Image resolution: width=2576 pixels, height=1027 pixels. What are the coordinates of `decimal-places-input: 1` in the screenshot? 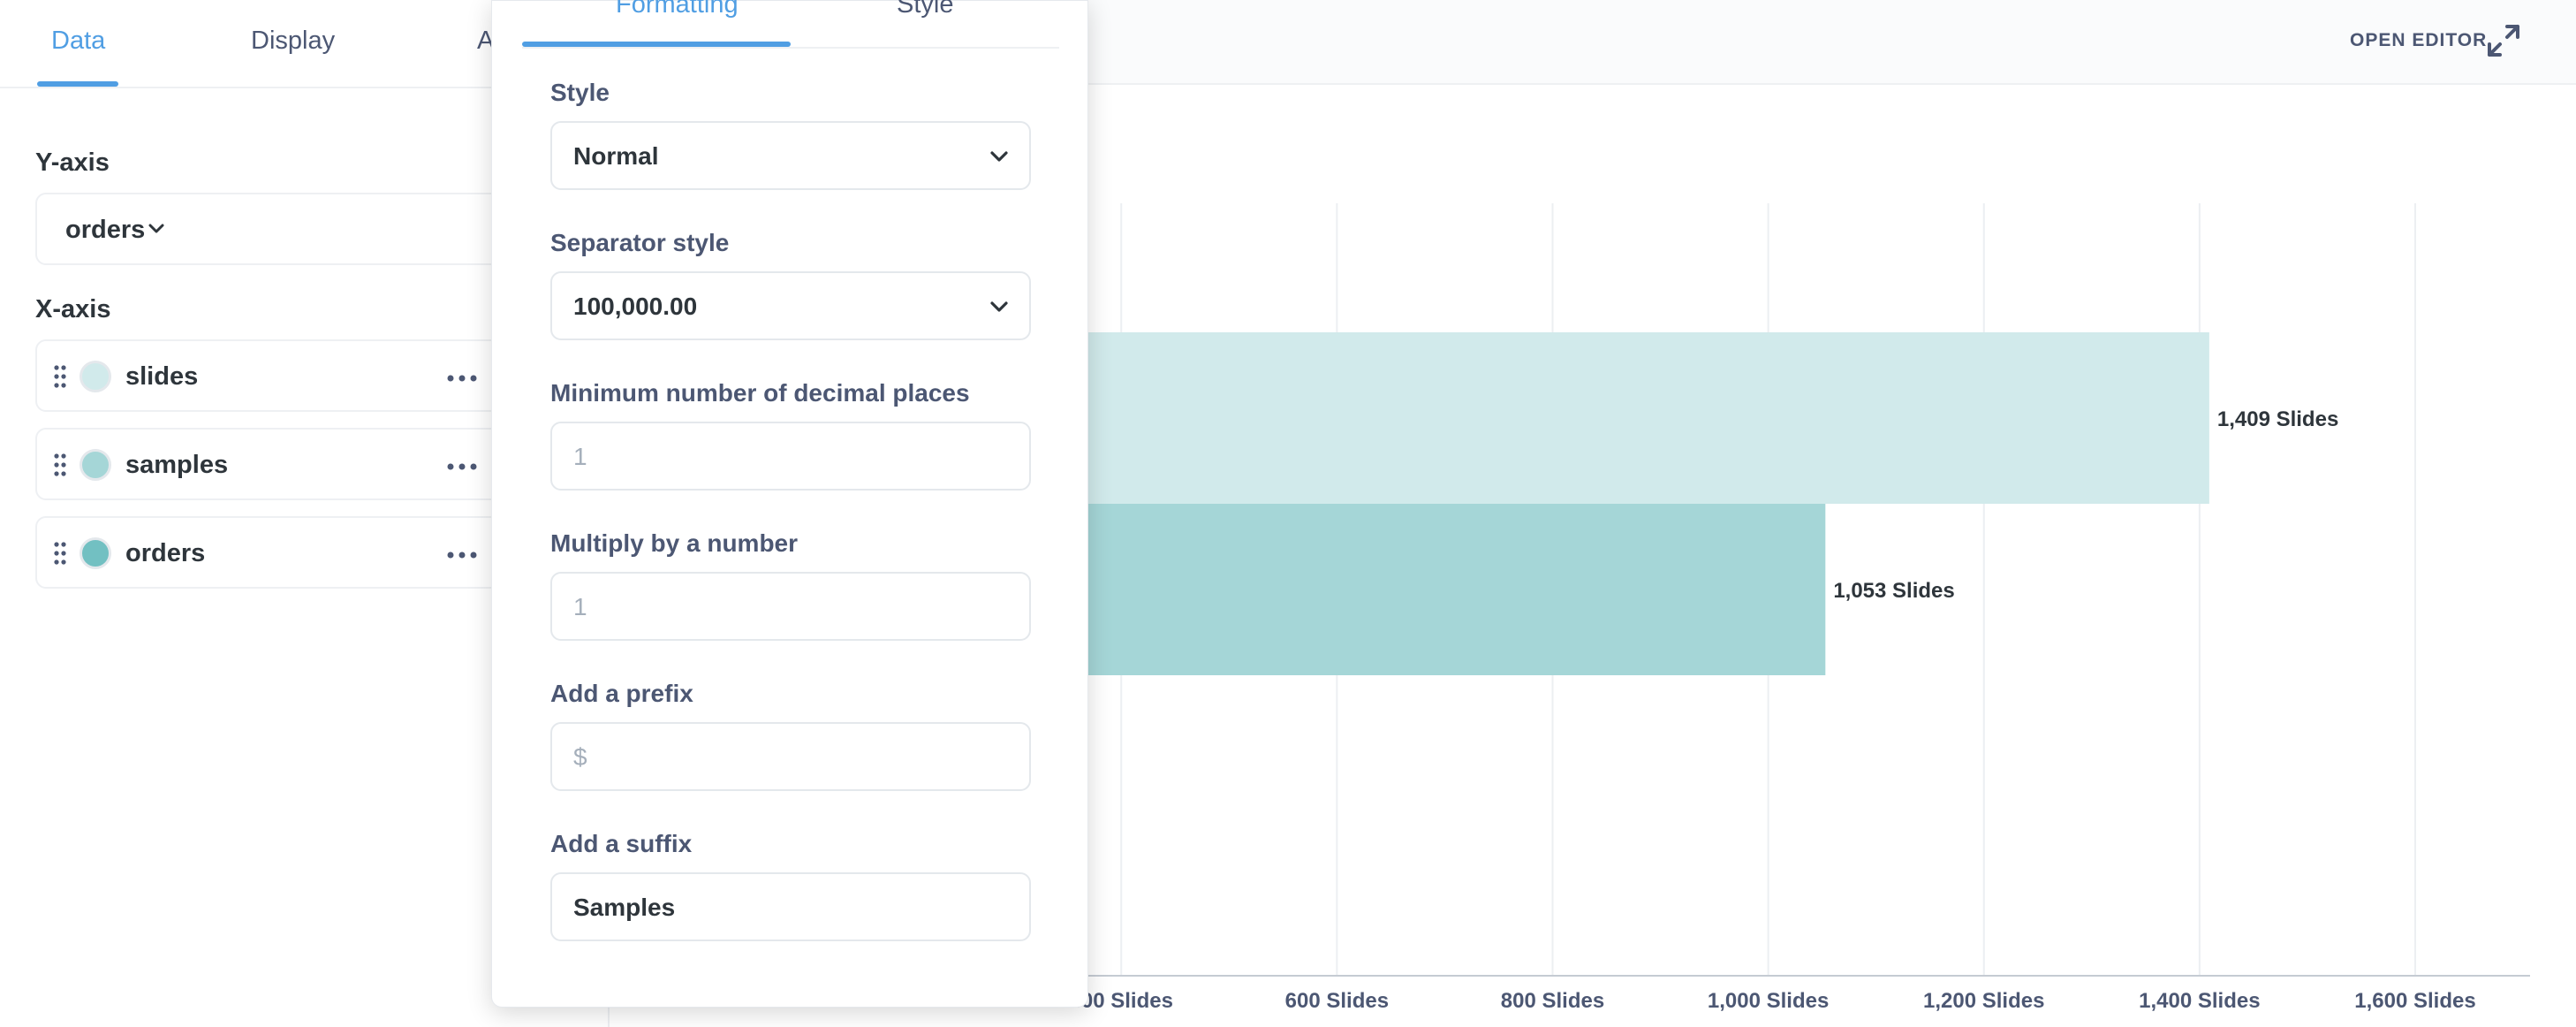 It's located at (791, 457).